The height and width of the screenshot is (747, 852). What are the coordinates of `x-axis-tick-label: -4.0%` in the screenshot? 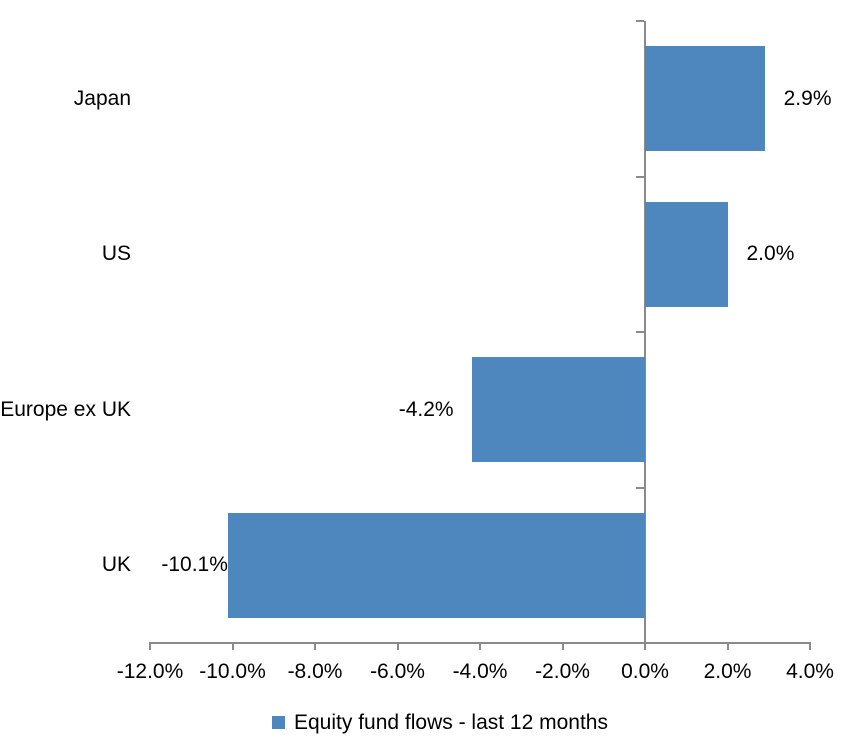 It's located at (480, 671).